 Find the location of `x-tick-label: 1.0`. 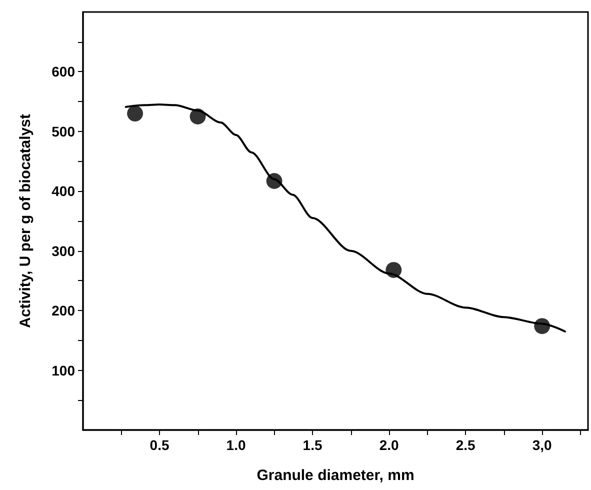

x-tick-label: 1.0 is located at coordinates (236, 445).